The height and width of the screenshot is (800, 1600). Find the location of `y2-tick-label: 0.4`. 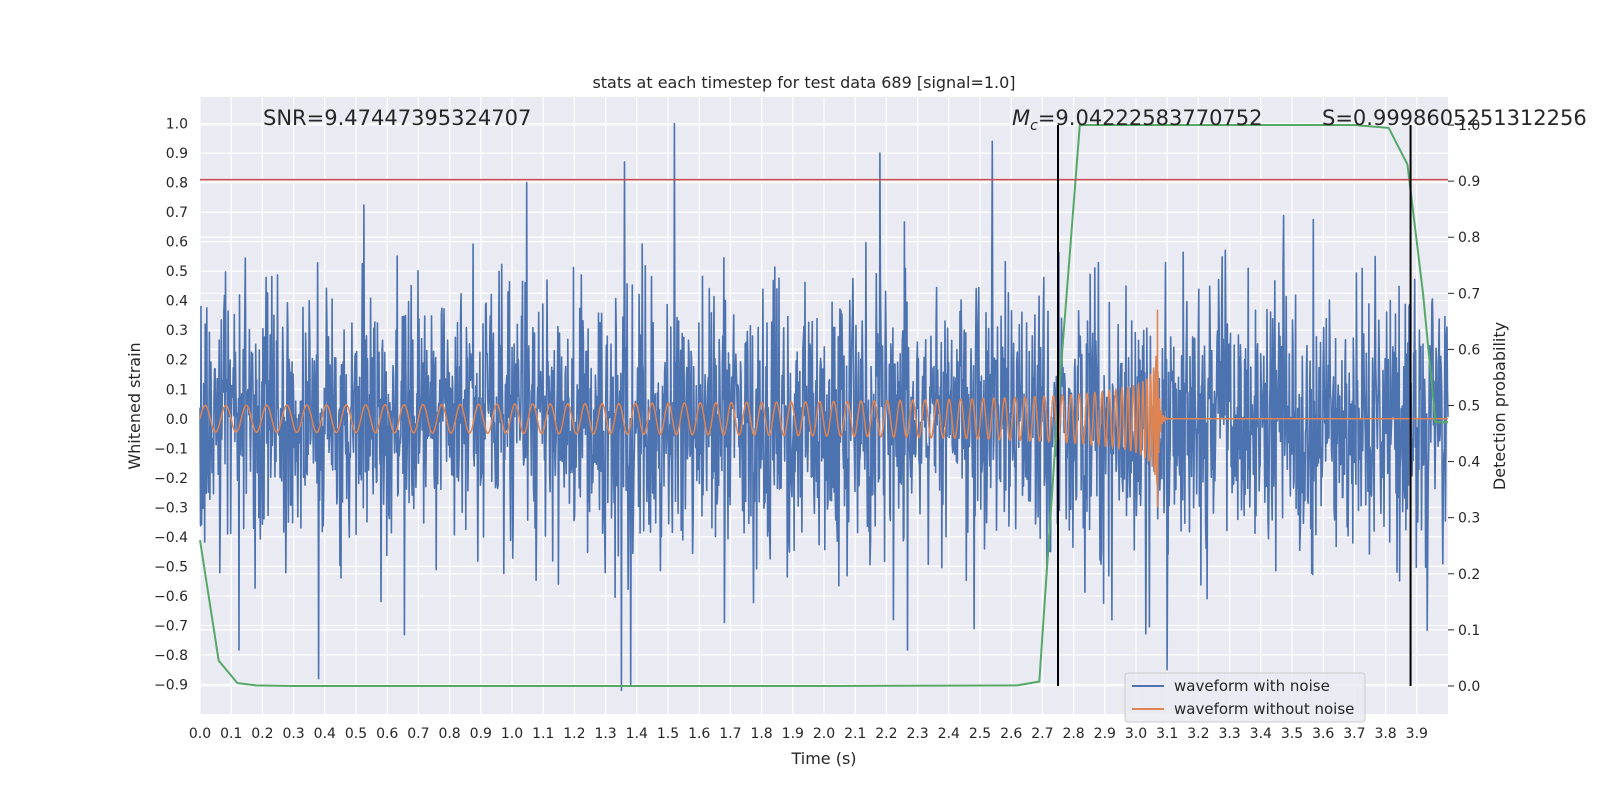

y2-tick-label: 0.4 is located at coordinates (1469, 463).